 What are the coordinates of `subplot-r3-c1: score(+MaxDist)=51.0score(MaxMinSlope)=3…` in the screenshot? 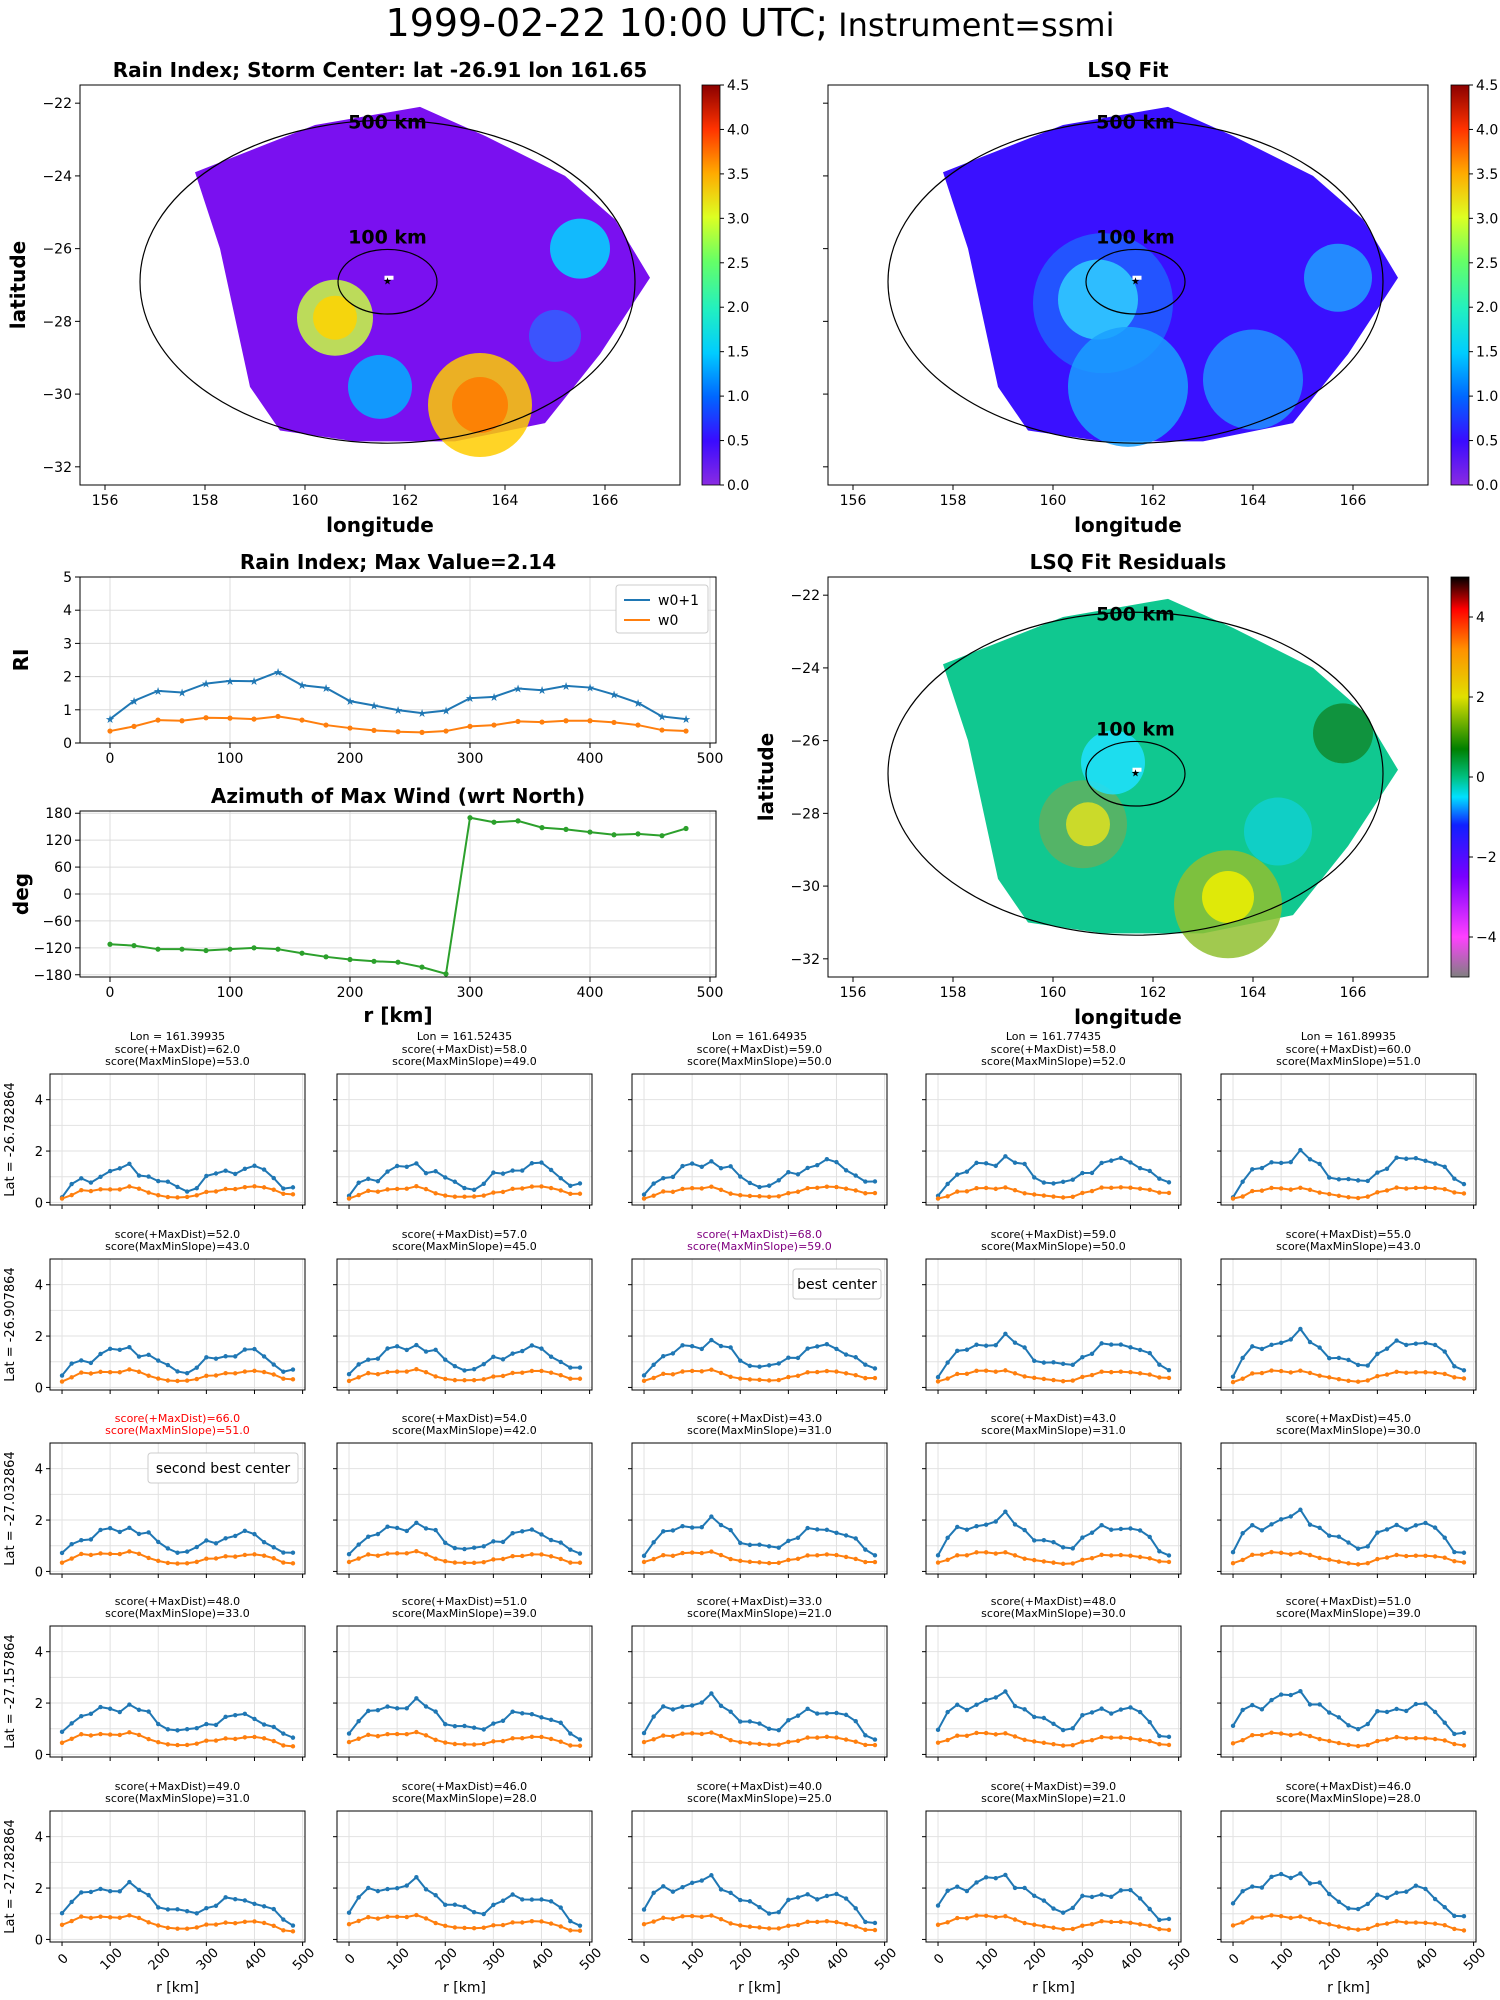 It's located at (463, 1678).